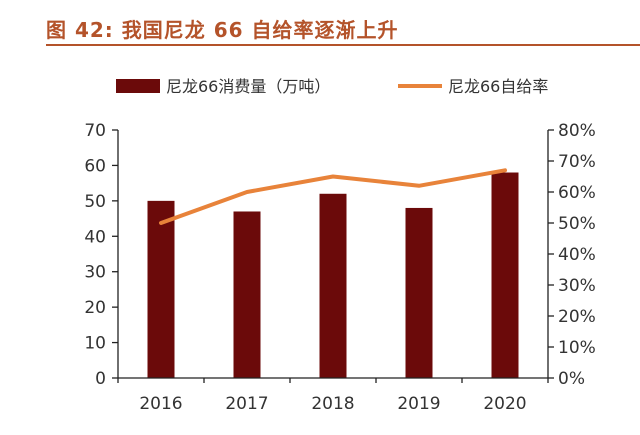 This screenshot has width=640, height=435. What do you see at coordinates (222, 30) in the screenshot?
I see `figure-title: 图 42: 我国尼龙 66 自给率逐渐上升` at bounding box center [222, 30].